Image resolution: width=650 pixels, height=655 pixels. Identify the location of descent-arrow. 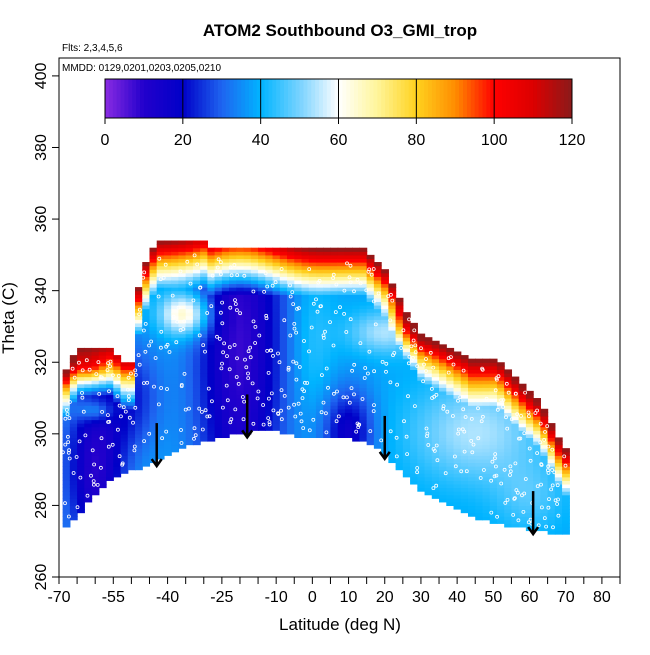
(156, 446).